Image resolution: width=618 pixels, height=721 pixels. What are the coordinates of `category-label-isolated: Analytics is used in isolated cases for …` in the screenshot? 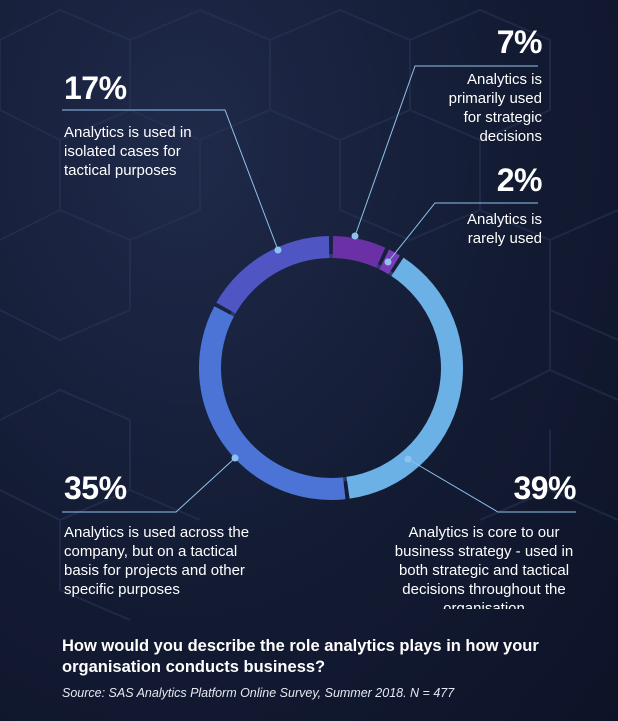 It's located at (128, 151).